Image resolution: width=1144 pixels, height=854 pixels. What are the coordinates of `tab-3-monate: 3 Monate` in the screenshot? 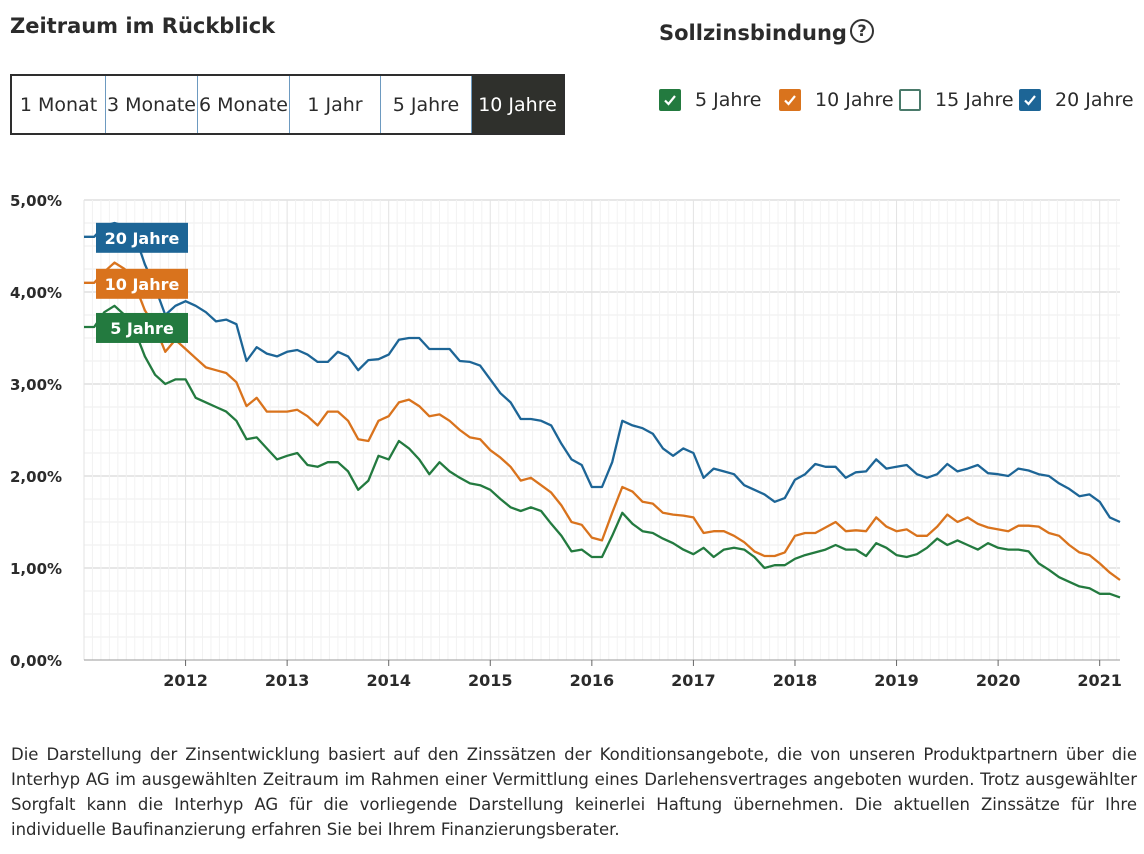 It's located at (152, 104).